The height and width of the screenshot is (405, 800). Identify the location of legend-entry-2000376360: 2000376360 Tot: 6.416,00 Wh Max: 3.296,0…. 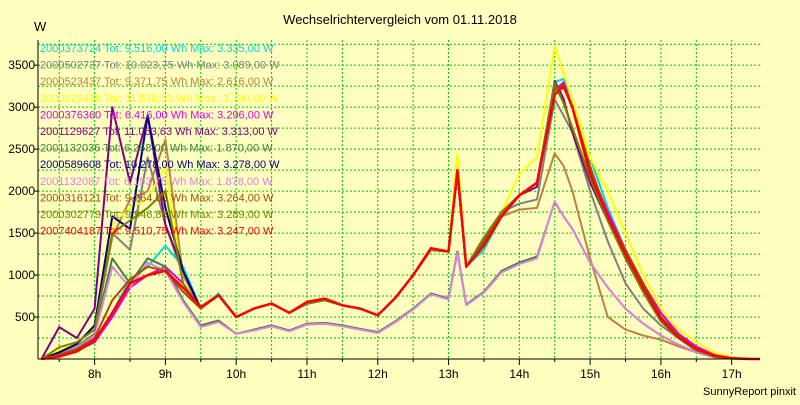
(157, 115).